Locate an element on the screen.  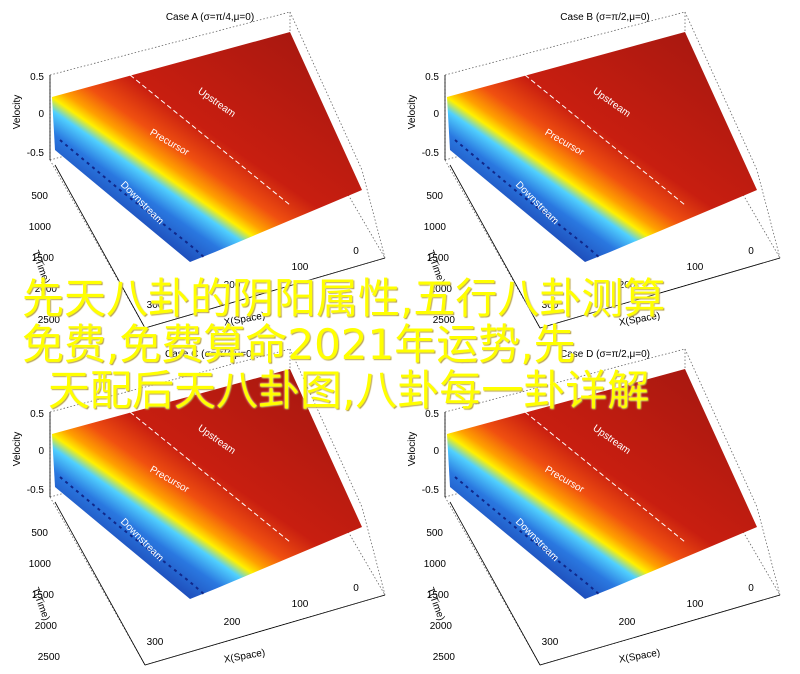
panel-title: Case A (σ=π/4,μ=0) is located at coordinates (210, 17).